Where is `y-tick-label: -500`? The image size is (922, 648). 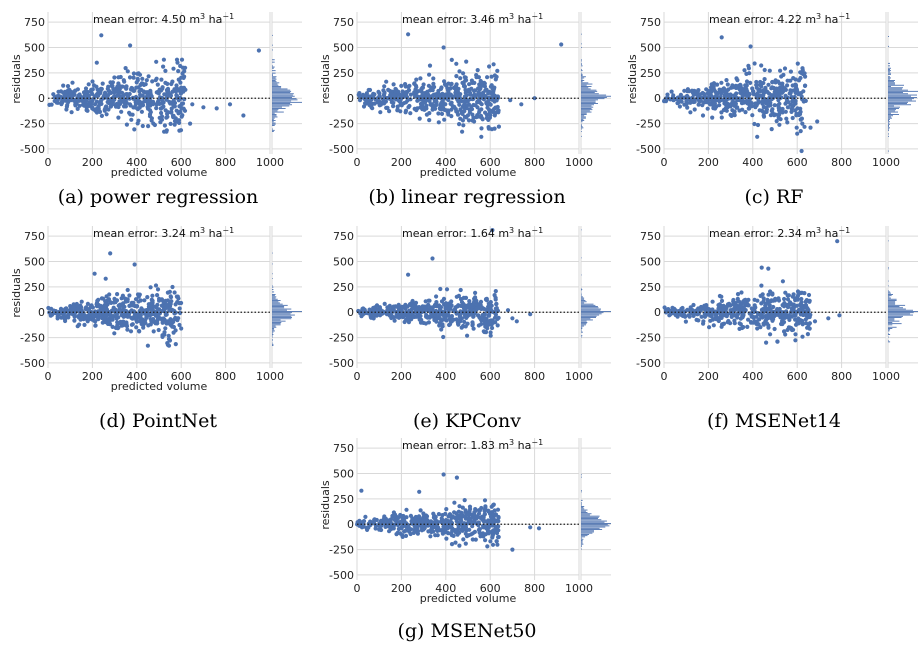
y-tick-label: -500 is located at coordinates (648, 363).